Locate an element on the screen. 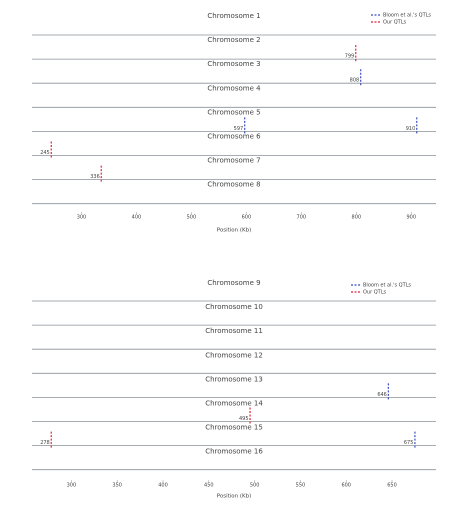  chromosome-label: Chromosome 13 is located at coordinates (234, 379).